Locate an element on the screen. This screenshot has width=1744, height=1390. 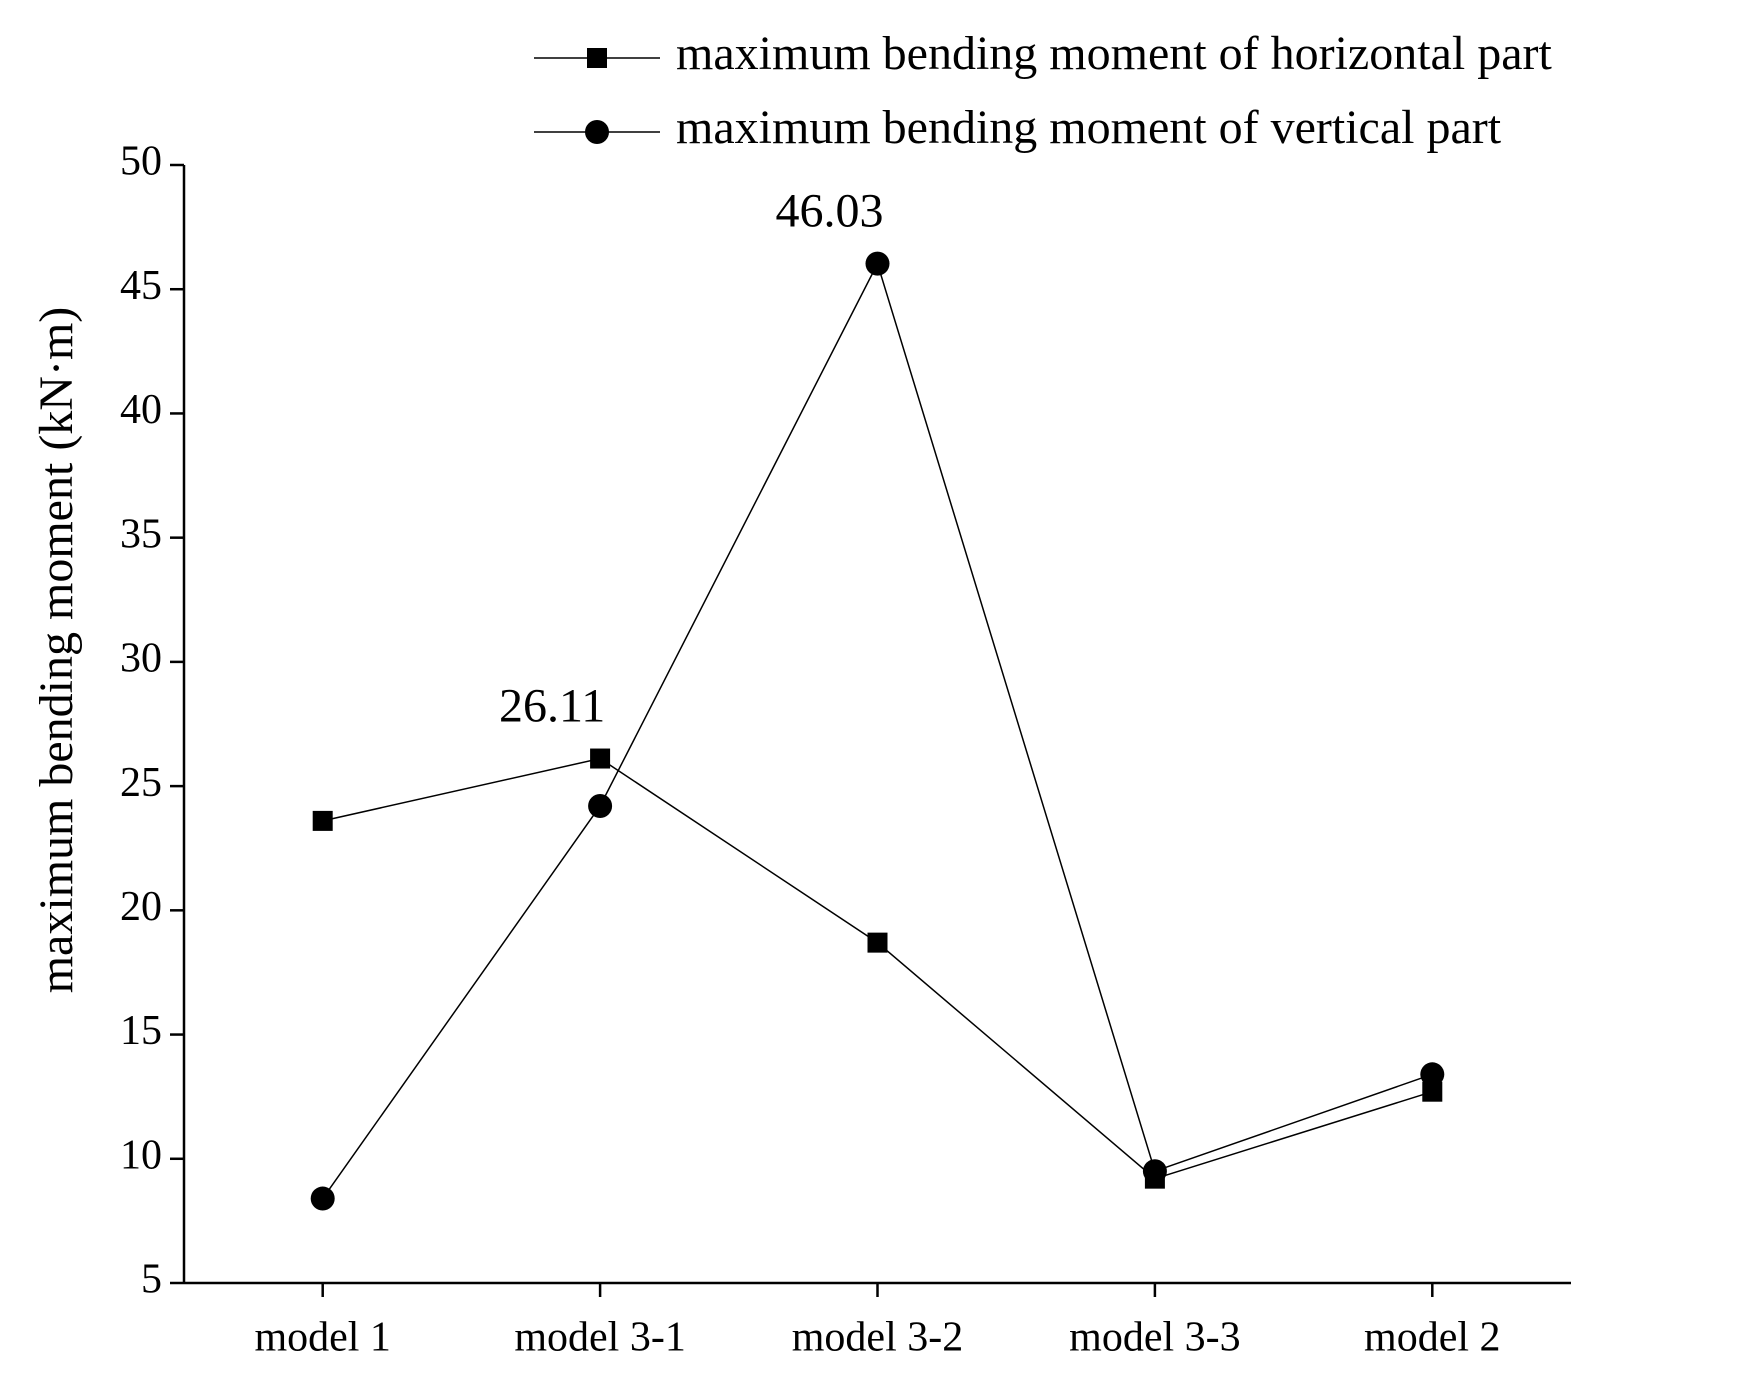
x-tick-label: model 3-1 is located at coordinates (599, 1338).